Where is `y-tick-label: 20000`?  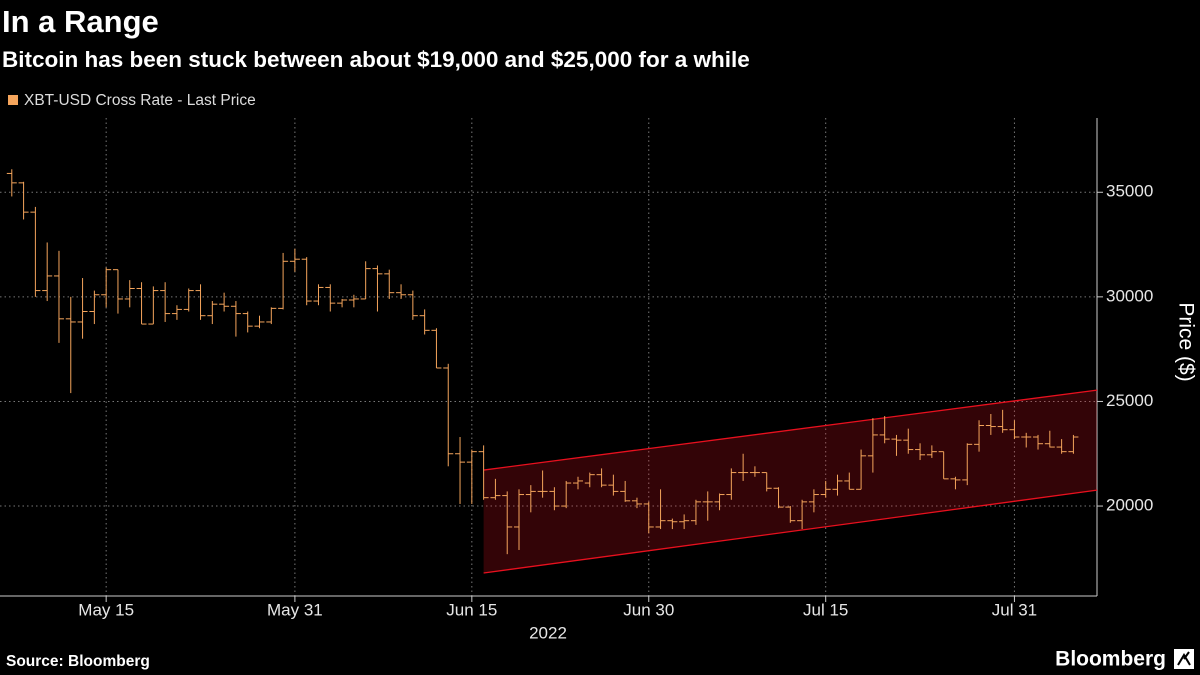
y-tick-label: 20000 is located at coordinates (1129, 505).